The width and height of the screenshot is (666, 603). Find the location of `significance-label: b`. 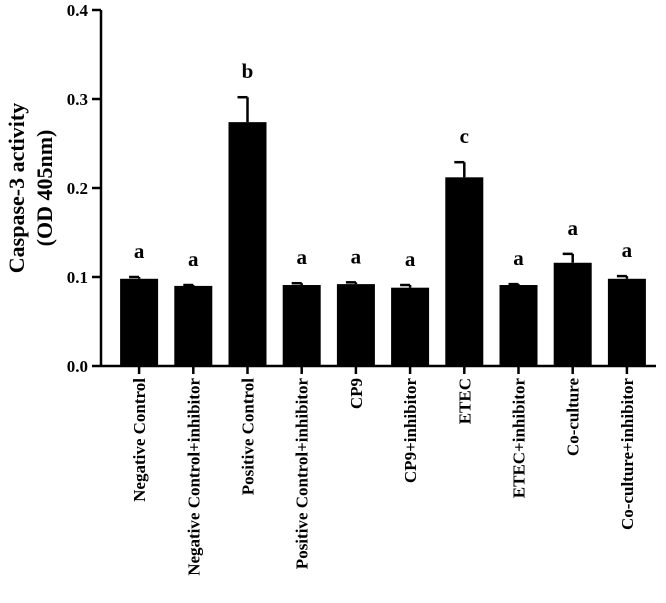

significance-label: b is located at coordinates (248, 71).